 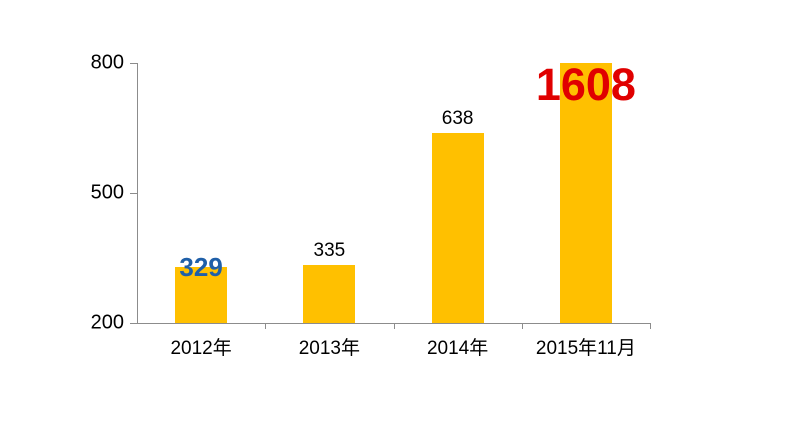 I want to click on y-axis-line, so click(x=137, y=193).